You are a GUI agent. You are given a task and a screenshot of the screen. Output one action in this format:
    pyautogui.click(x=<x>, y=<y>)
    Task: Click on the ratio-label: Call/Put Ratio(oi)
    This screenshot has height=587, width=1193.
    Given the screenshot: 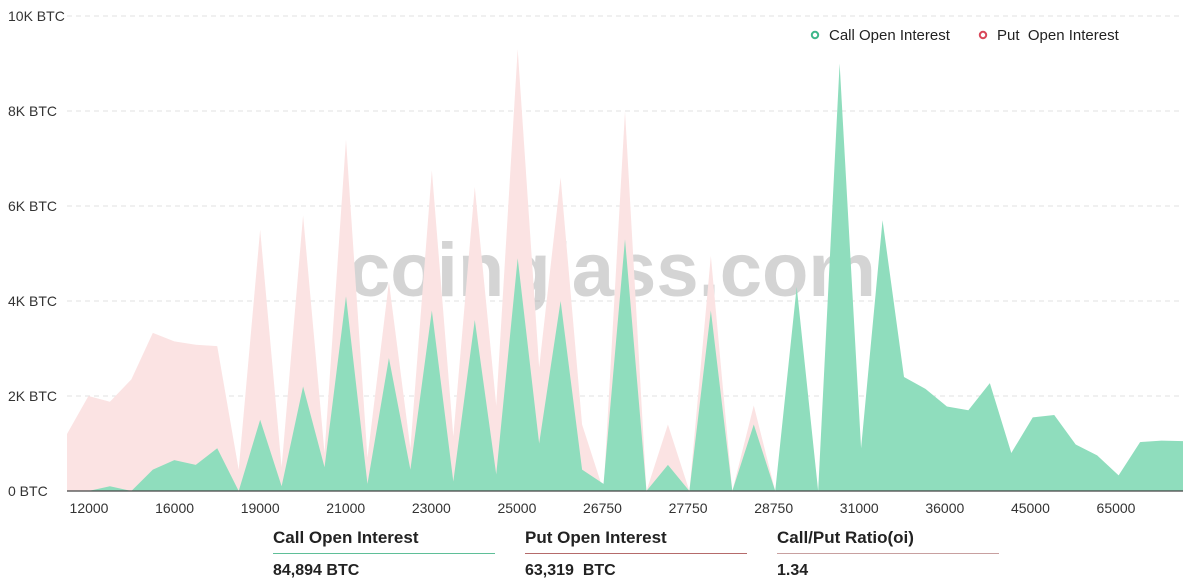 What is the action you would take?
    pyautogui.click(x=888, y=541)
    